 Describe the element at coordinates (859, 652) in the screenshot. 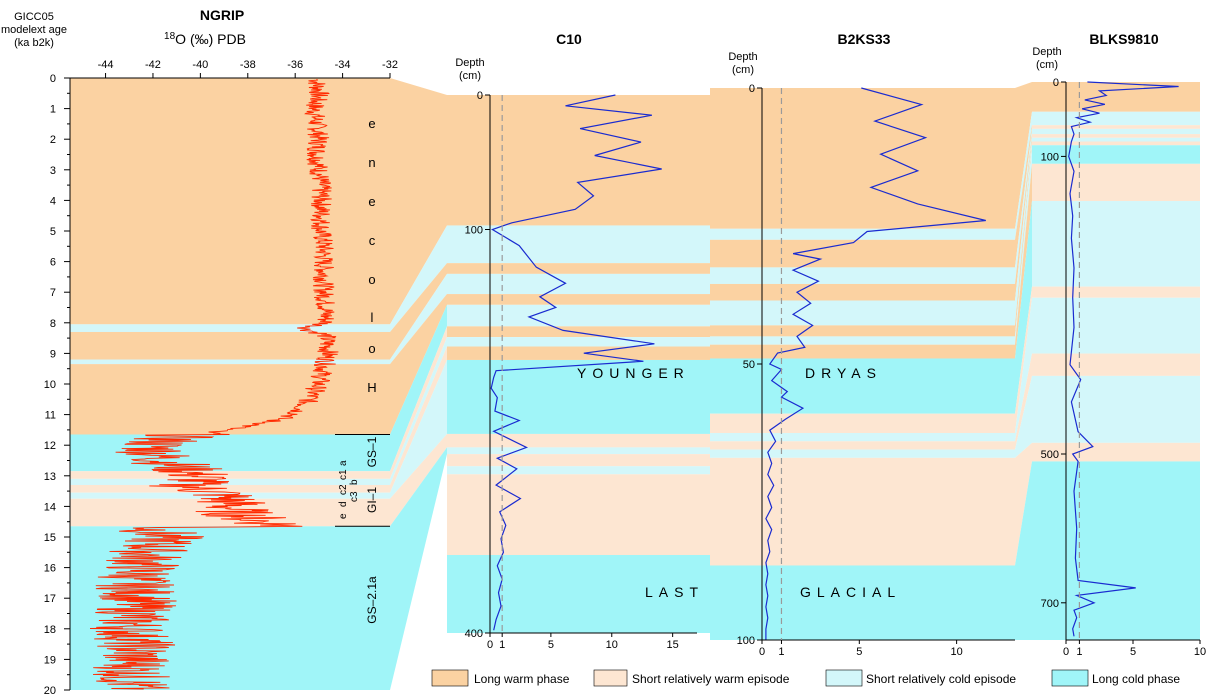

I see `b2ks33-xtick-label-5: 5` at that location.